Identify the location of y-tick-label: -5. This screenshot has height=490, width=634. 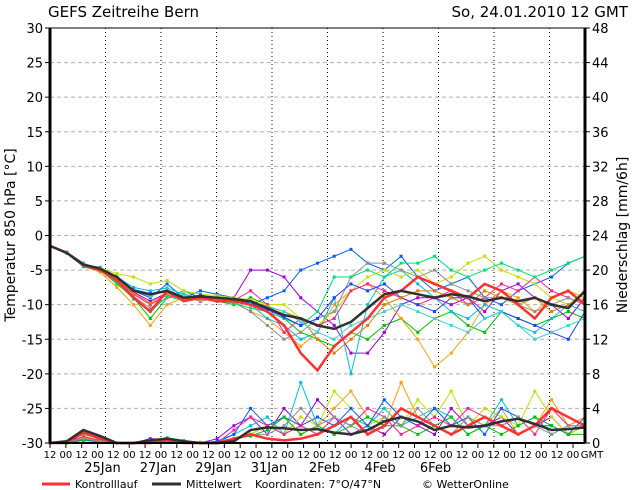
(36, 271).